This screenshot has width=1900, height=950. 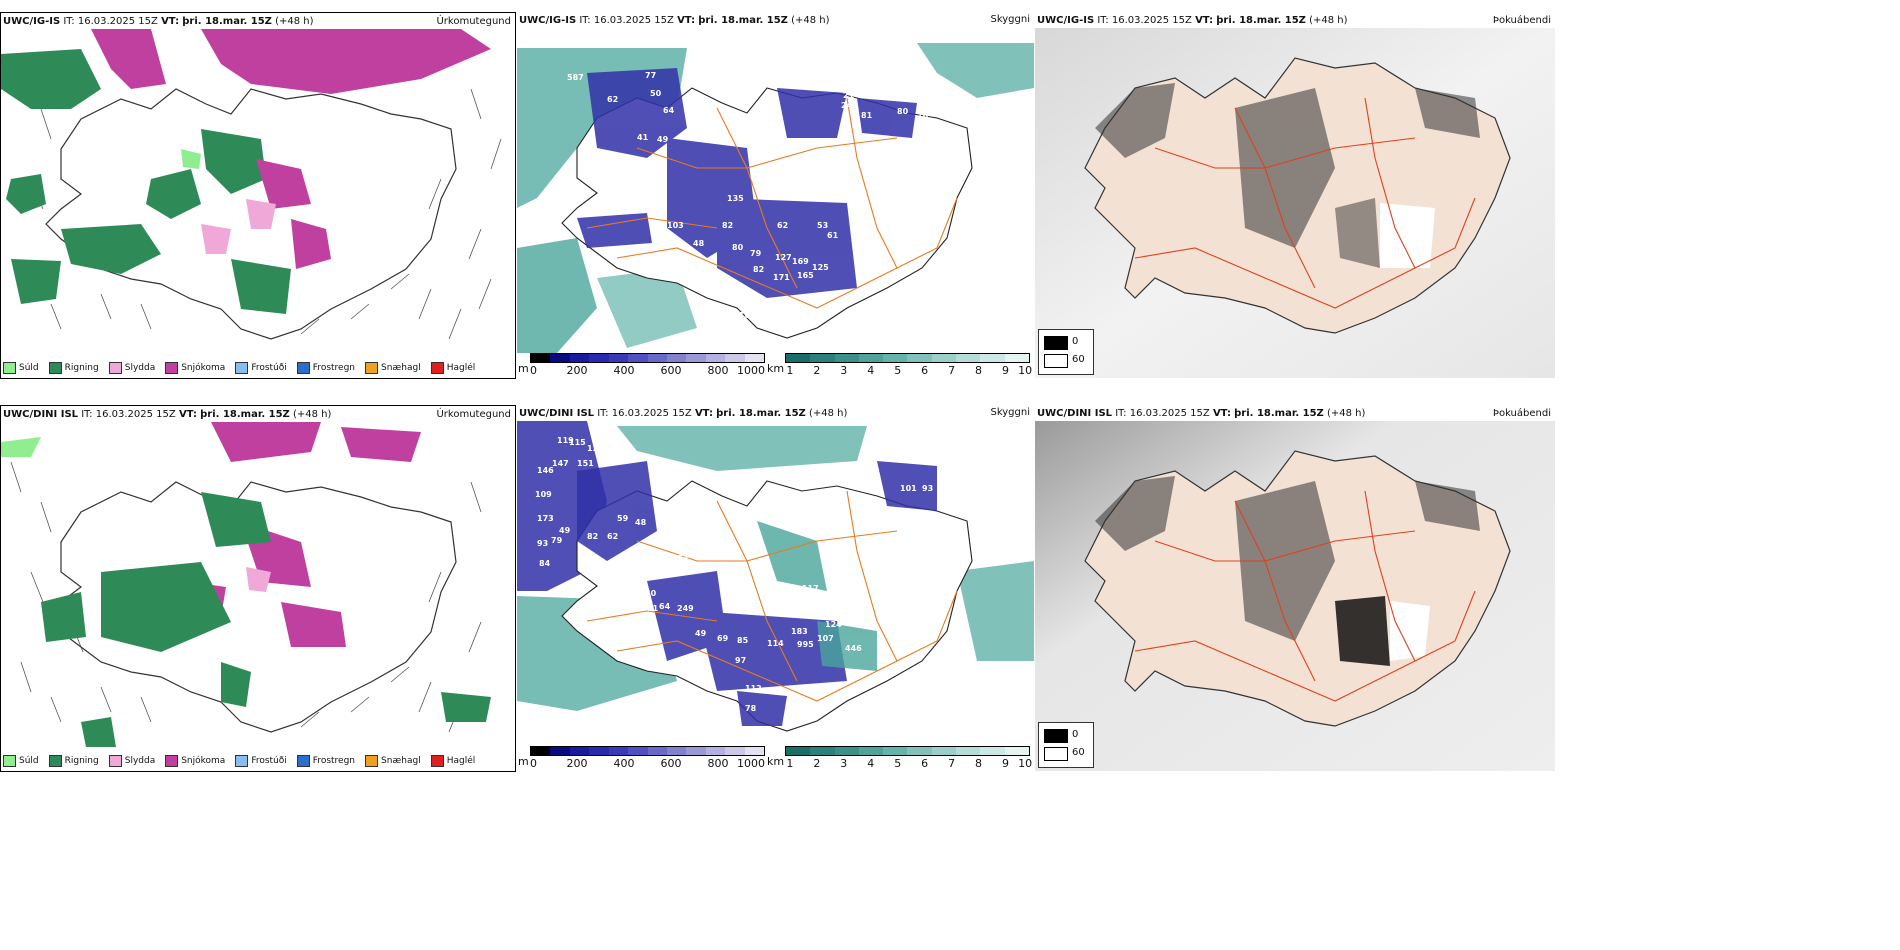 I want to click on svg-text: 69, so click(x=723, y=638).